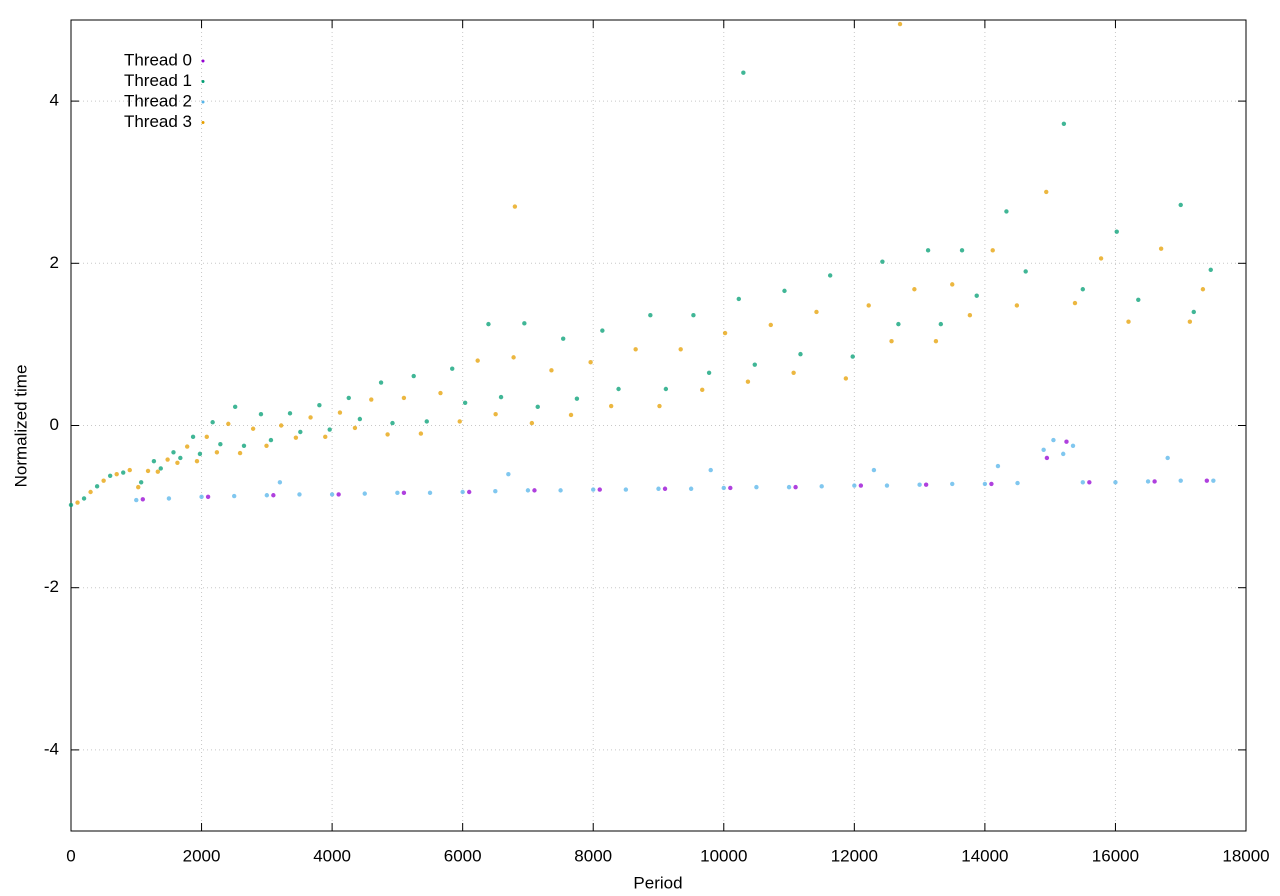 The height and width of the screenshot is (896, 1280). I want to click on x-axis-label: Period, so click(657, 882).